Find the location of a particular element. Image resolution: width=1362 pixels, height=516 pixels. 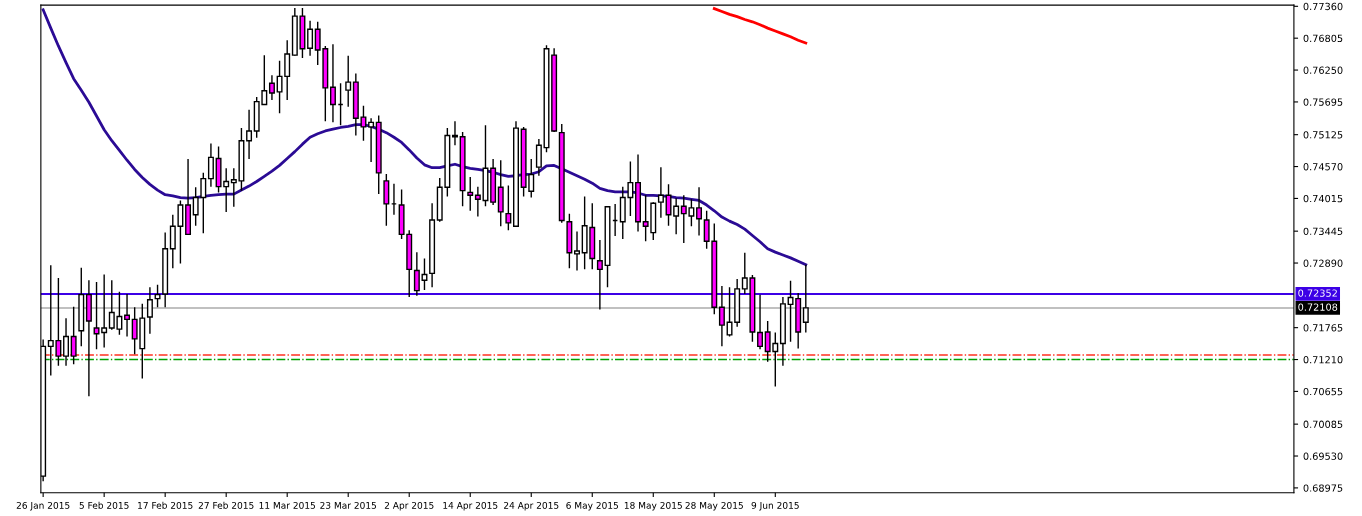

y-tick-label: 0.71765 is located at coordinates (1323, 328).